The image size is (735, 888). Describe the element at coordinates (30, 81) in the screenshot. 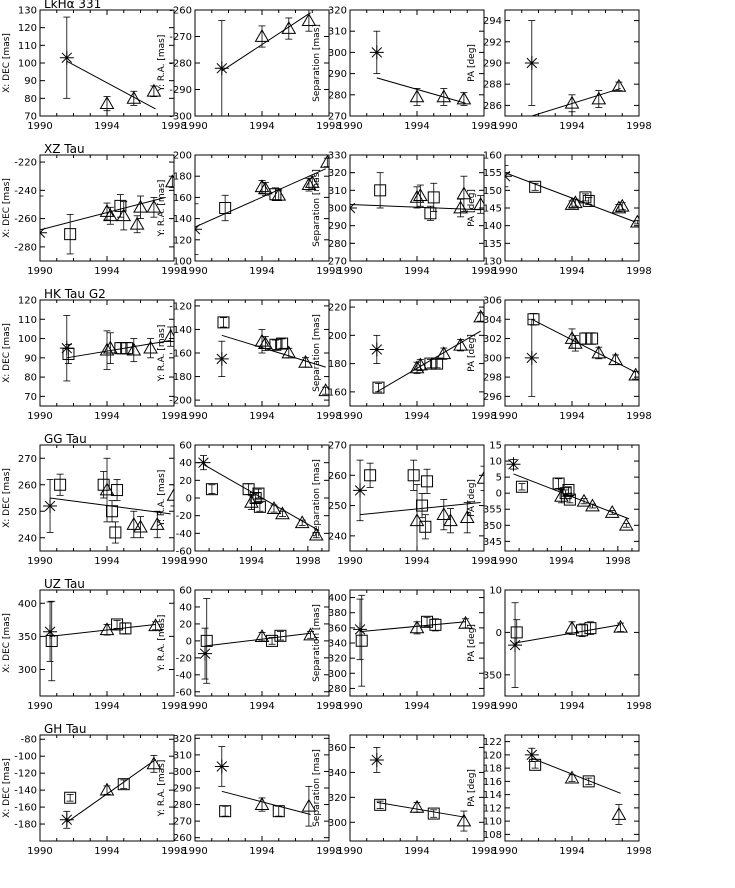

I see `y-tick-label: 90` at that location.